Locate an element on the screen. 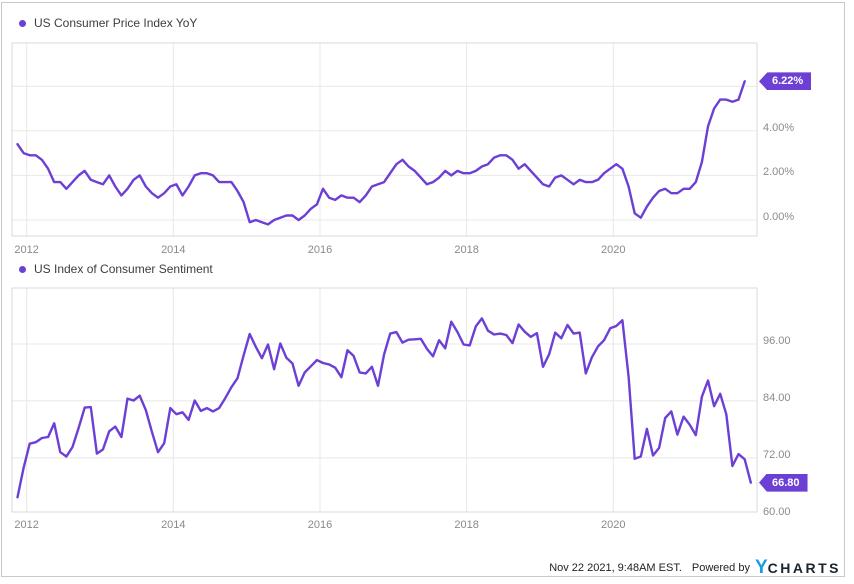 This screenshot has height=584, width=854. legend-cpi: US Consumer Price Index YoY is located at coordinates (108, 23).